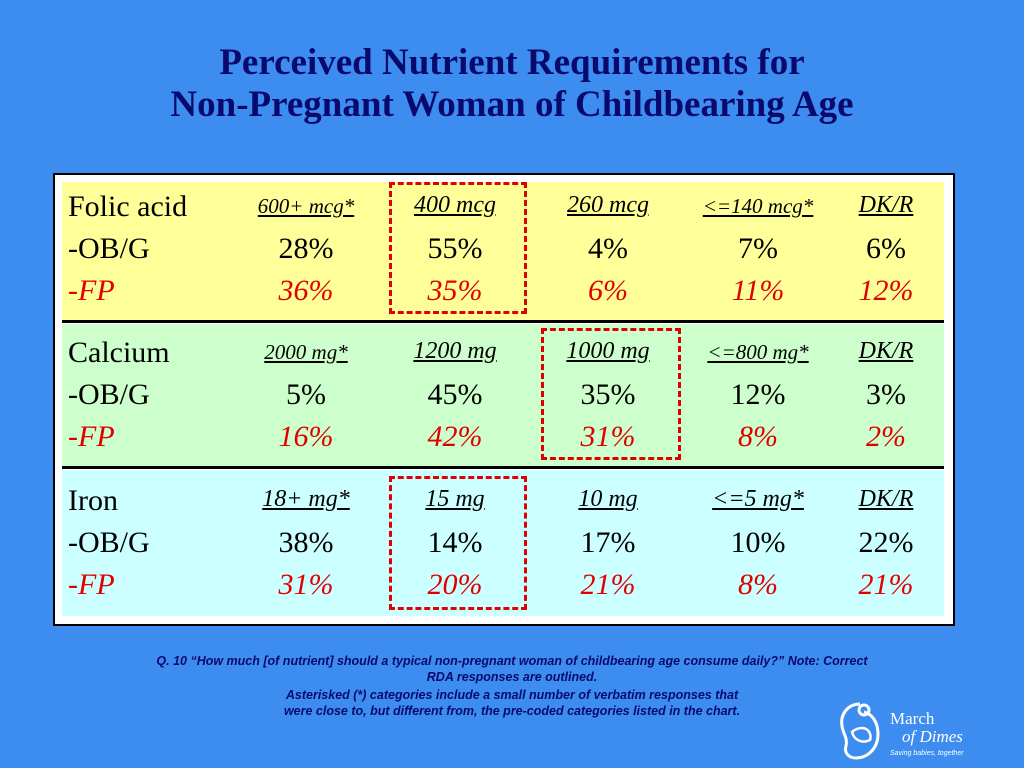 The width and height of the screenshot is (1024, 768). Describe the element at coordinates (912, 718) in the screenshot. I see `logo-word-march: March` at that location.